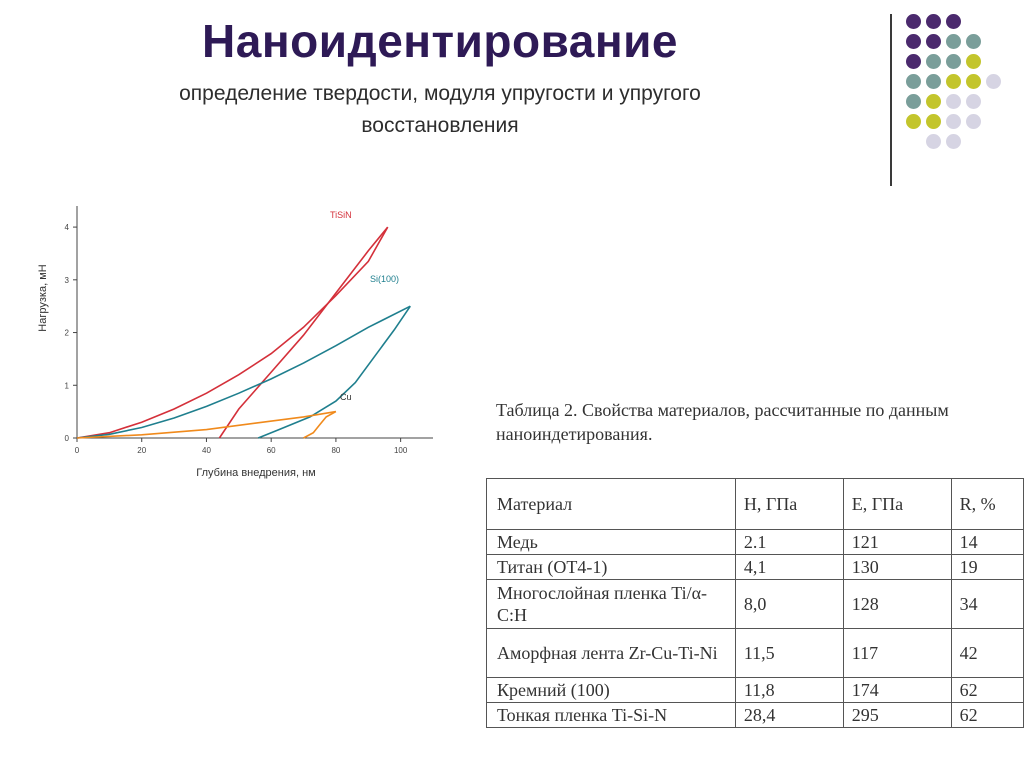 The height and width of the screenshot is (767, 1024). What do you see at coordinates (401, 450) in the screenshot?
I see `chart-x-tick-label: 100` at bounding box center [401, 450].